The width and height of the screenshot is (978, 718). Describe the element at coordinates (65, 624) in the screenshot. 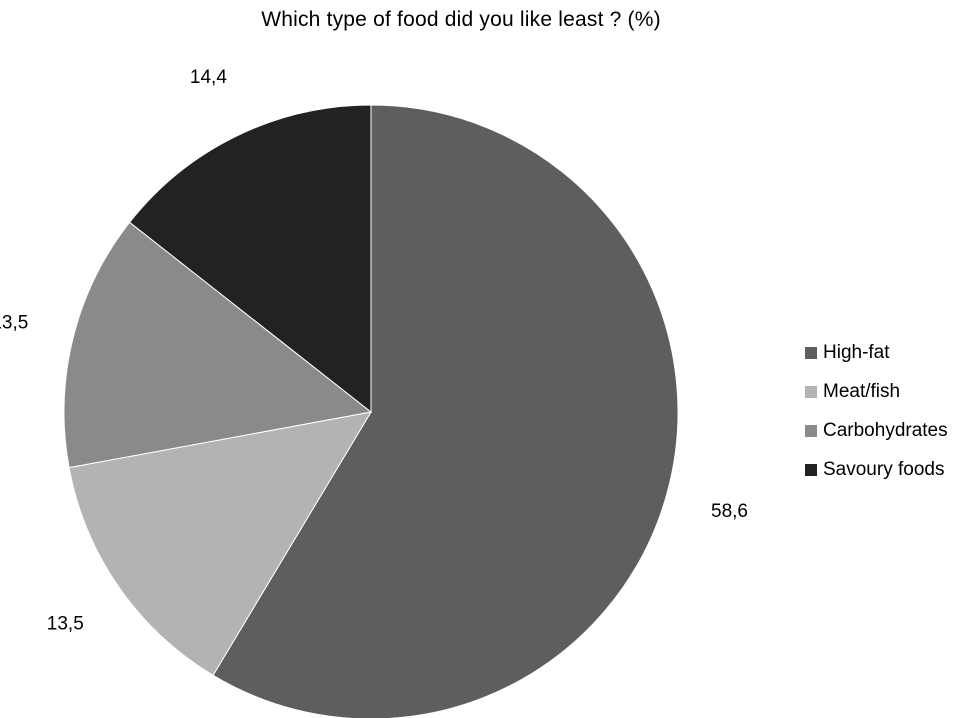

I see `data-label-meat-fish: 13,5` at that location.